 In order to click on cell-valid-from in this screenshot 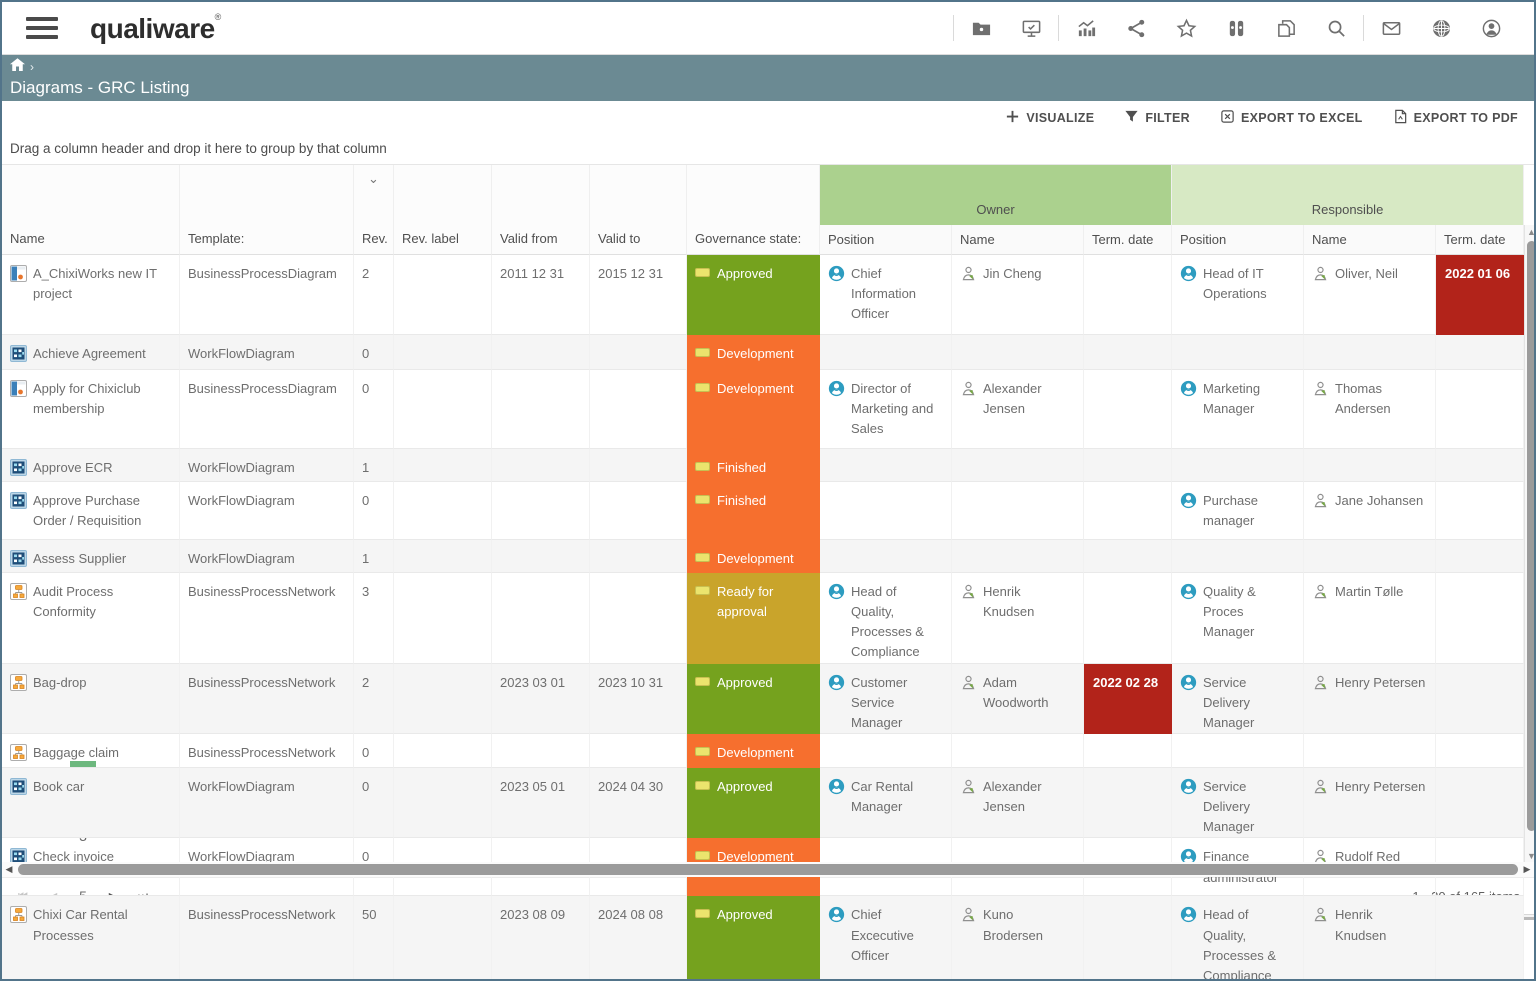, I will do `click(541, 465)`.